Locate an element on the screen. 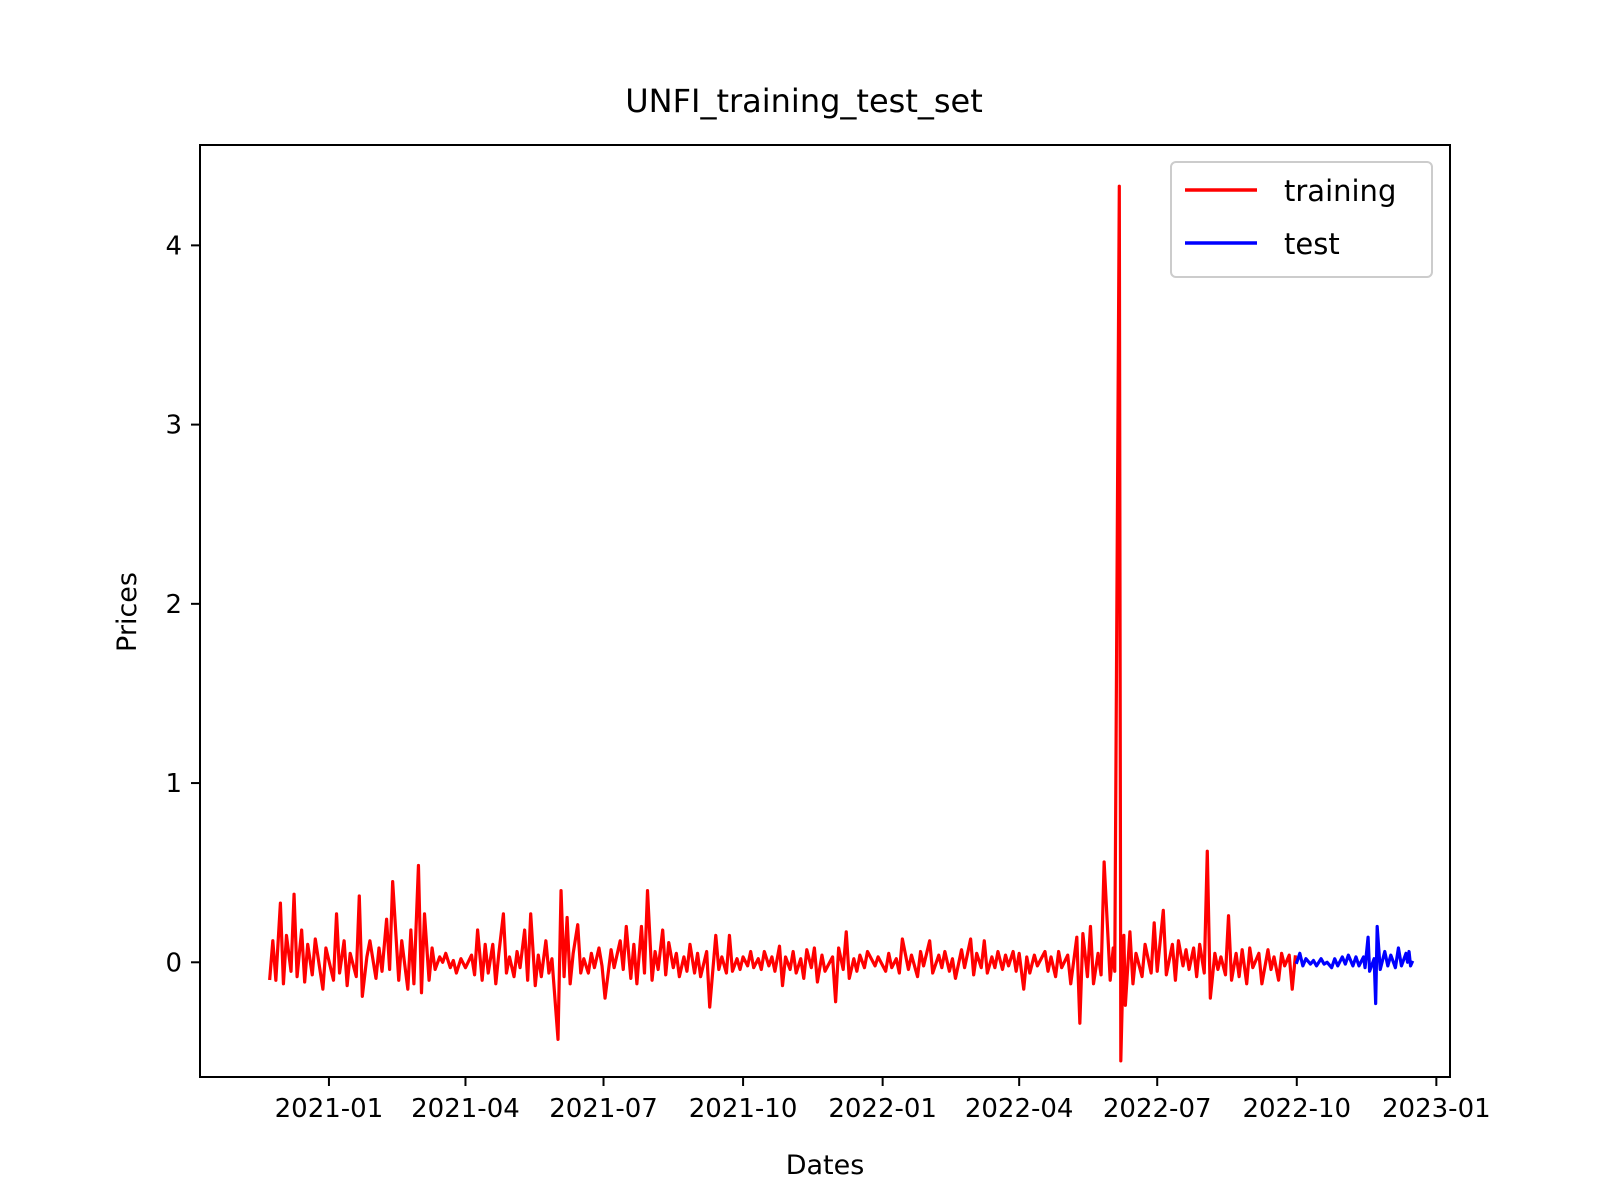 Image resolution: width=1600 pixels, height=1200 pixels. y-axis: 0 1 2 3 4 is located at coordinates (182, 604).